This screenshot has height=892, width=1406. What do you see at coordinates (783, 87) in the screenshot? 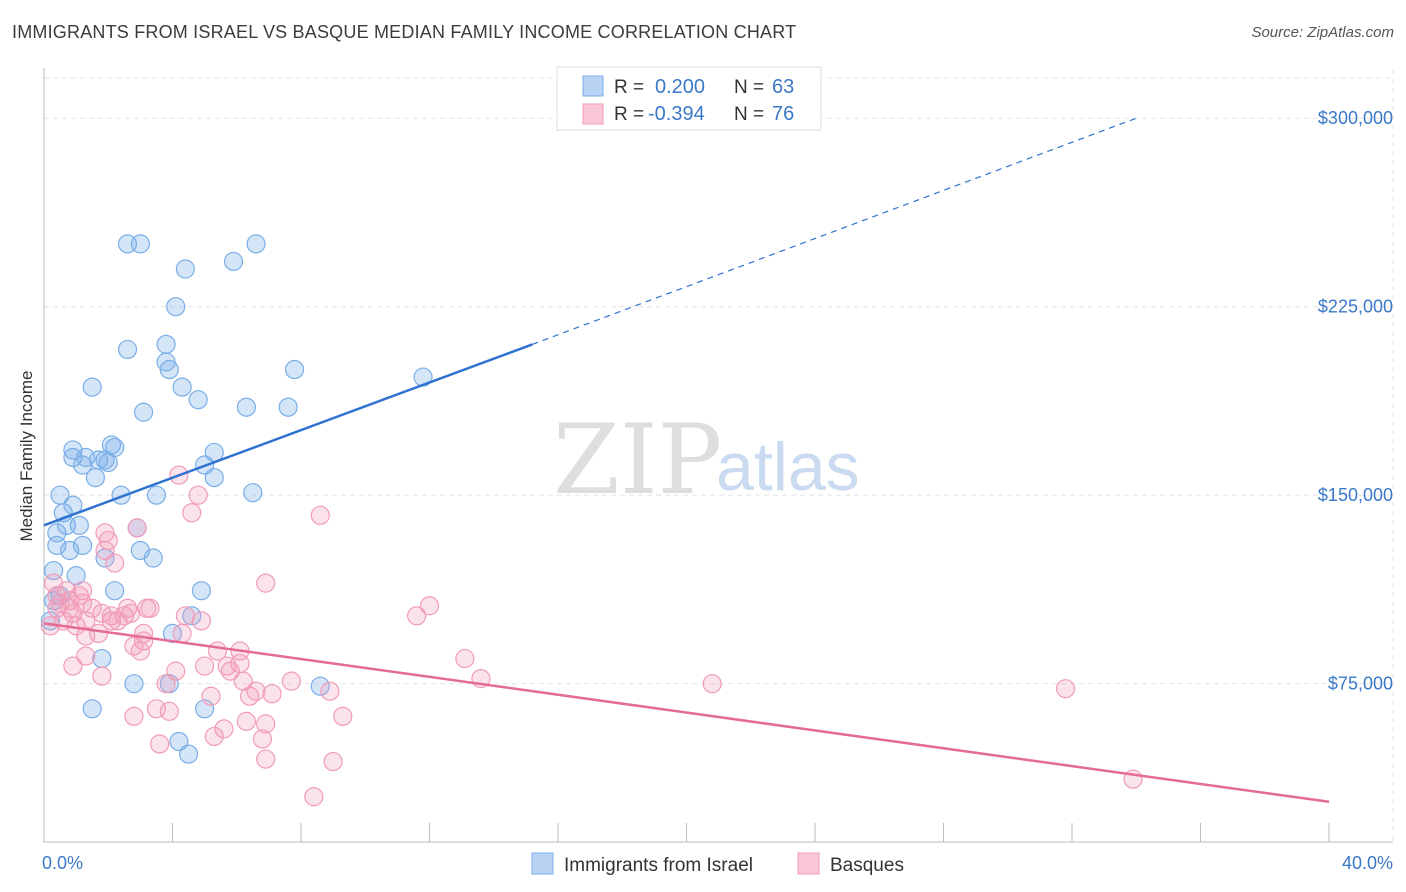
I see `legend-n-value-israel: 63` at bounding box center [783, 87].